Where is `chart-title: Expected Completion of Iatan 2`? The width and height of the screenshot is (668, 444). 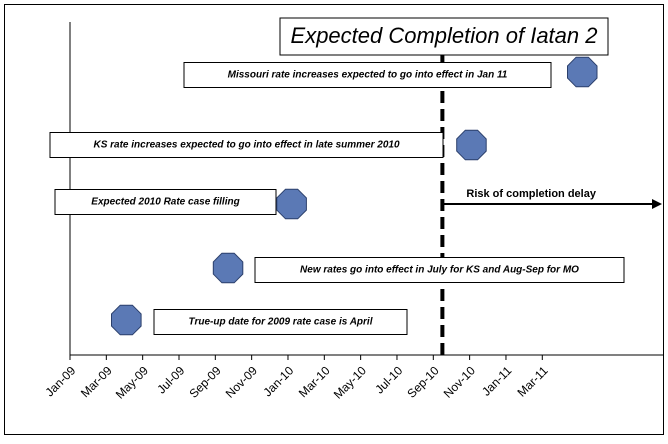
chart-title: Expected Completion of Iatan 2 is located at coordinates (444, 35).